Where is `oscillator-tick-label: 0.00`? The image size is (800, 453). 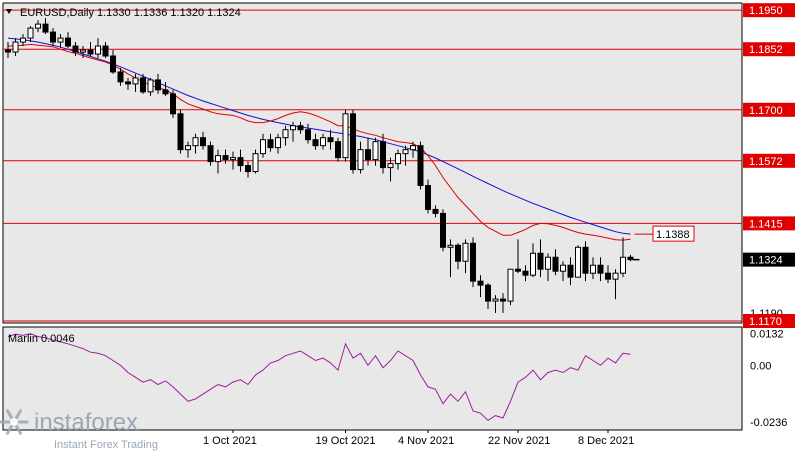 oscillator-tick-label: 0.00 is located at coordinates (760, 366).